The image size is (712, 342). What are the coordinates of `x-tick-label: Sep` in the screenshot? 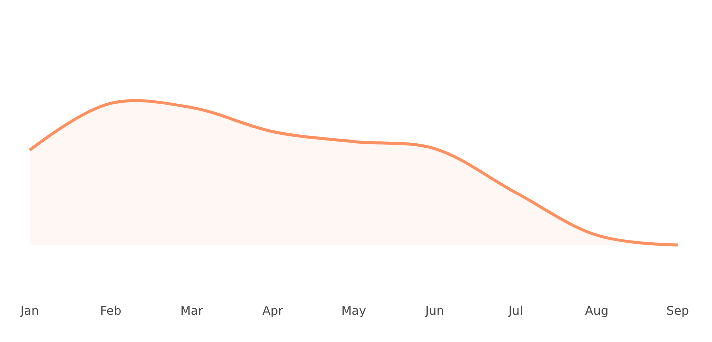 It's located at (678, 311).